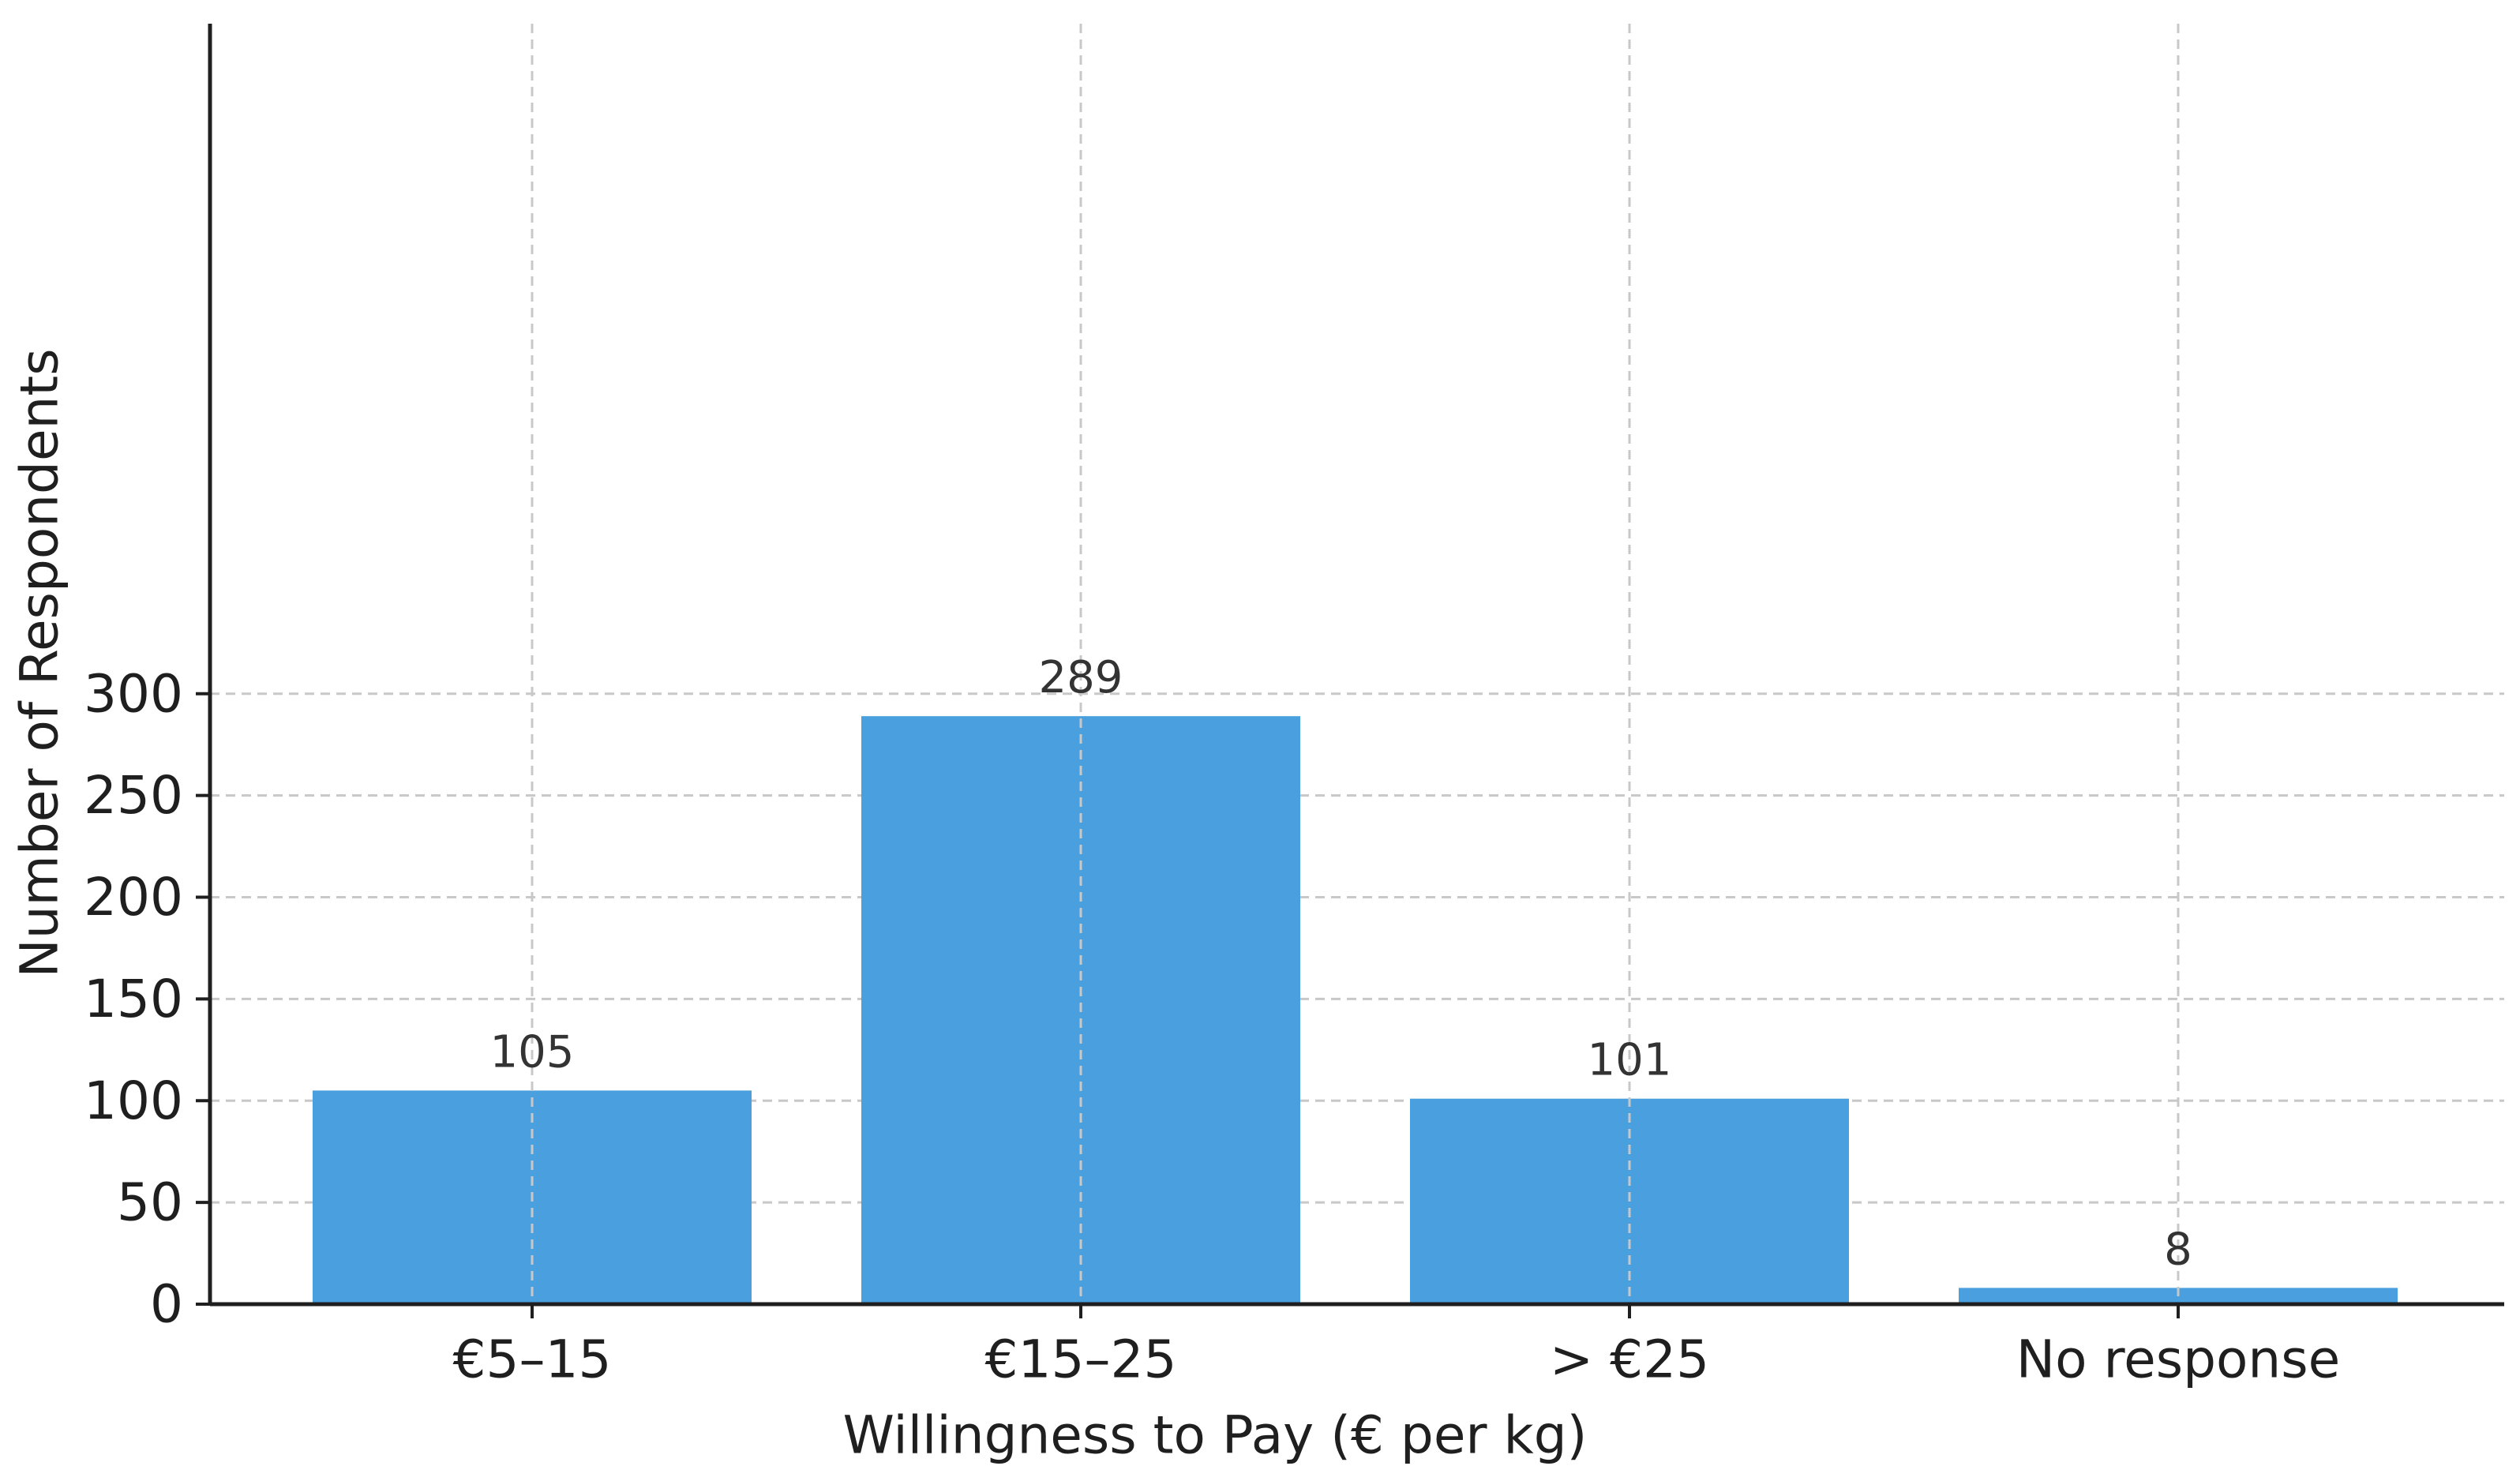 This screenshot has height=1466, width=2520. I want to click on y-tick-label: 300, so click(133, 693).